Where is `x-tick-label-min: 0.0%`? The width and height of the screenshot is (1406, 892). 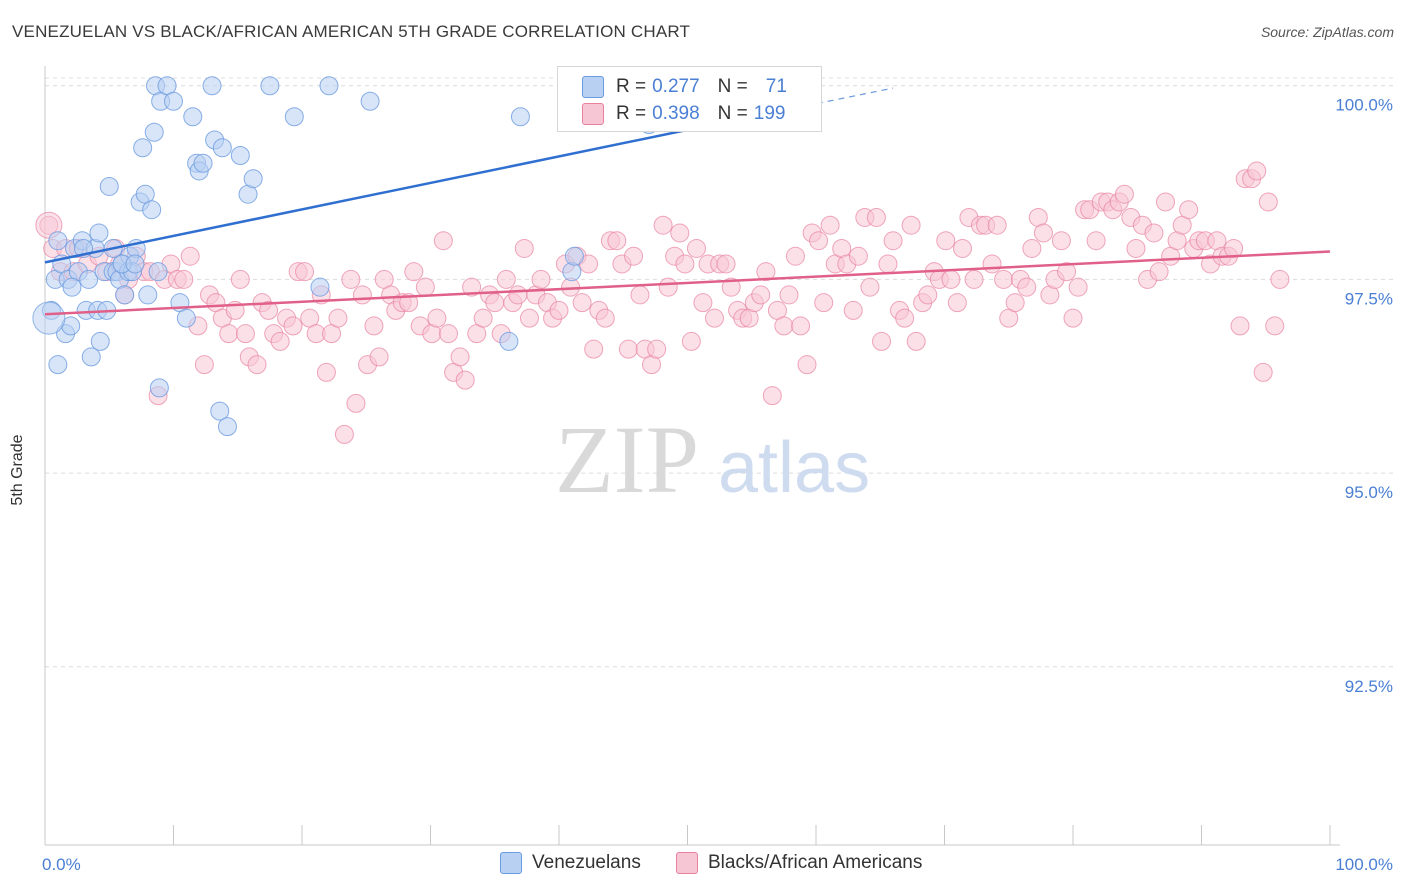 x-tick-label-min: 0.0% is located at coordinates (61, 864).